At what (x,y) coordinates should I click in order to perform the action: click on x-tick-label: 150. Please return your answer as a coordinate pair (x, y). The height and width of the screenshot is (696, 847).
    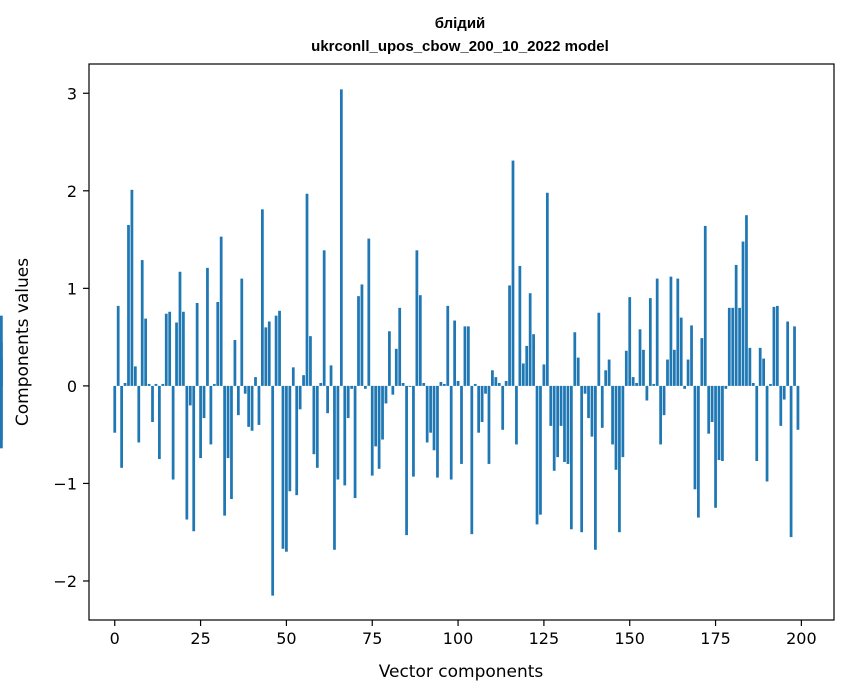
    Looking at the image, I should click on (629, 638).